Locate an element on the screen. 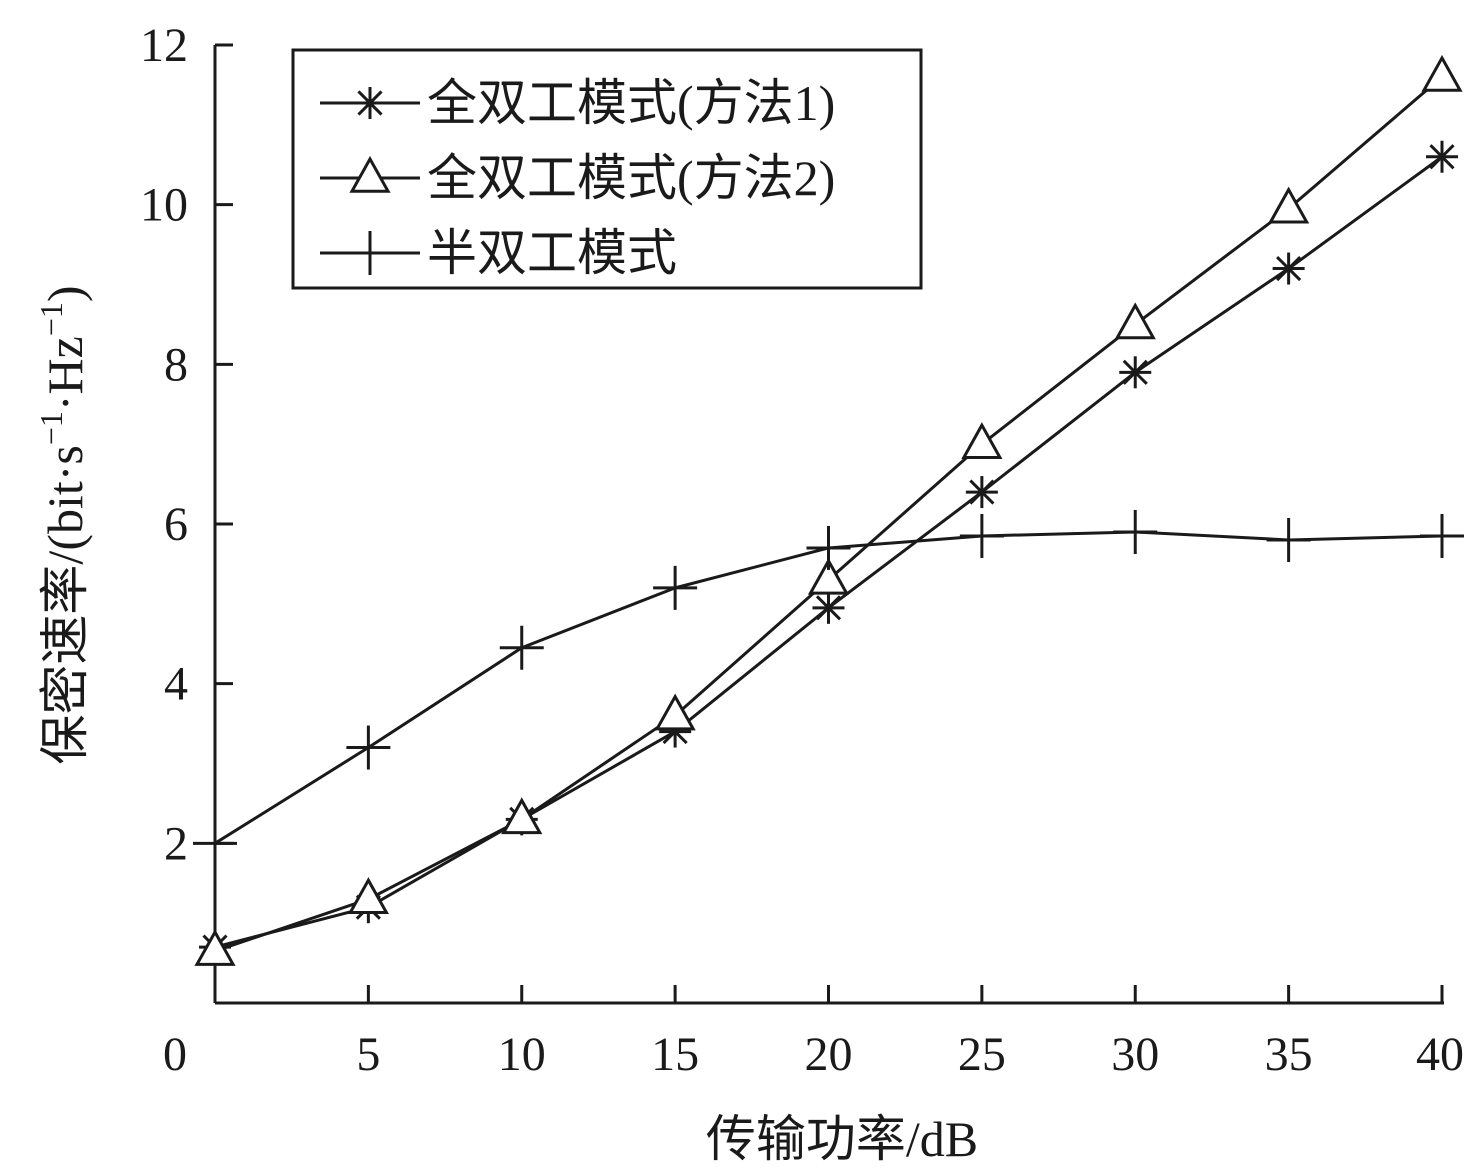 This screenshot has width=1478, height=1174. x-tick-label: 40 is located at coordinates (1440, 1054).